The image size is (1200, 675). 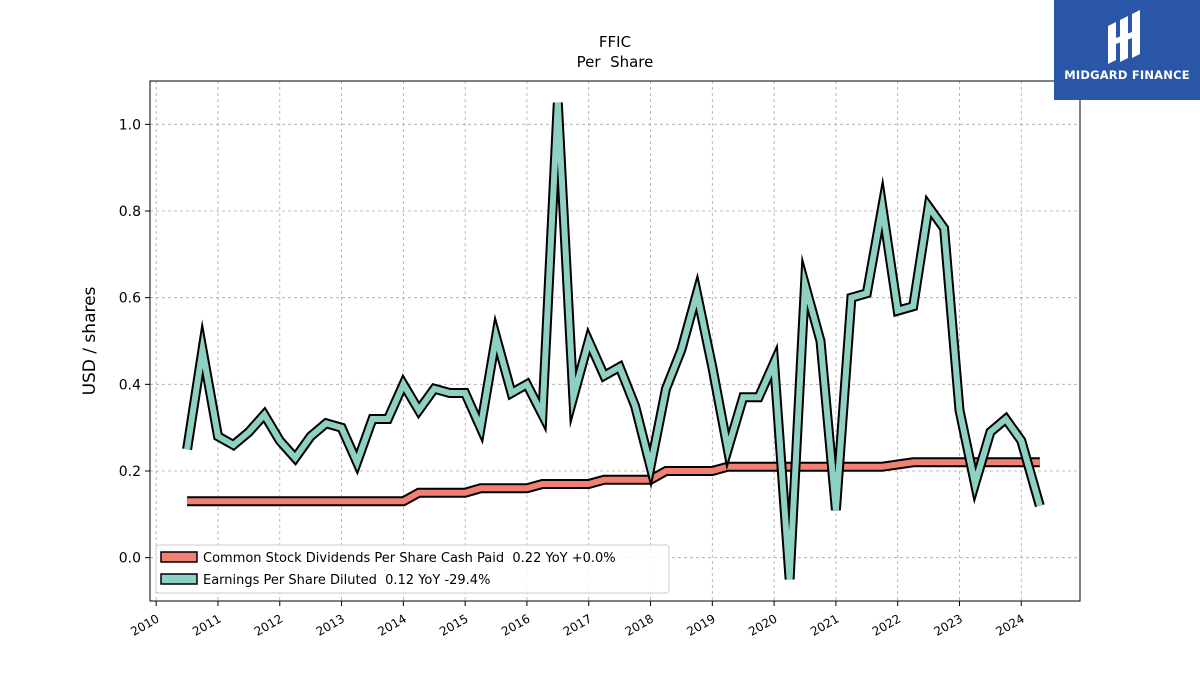 What do you see at coordinates (1127, 75) in the screenshot?
I see `brand-name: MIDGARD FINANCE` at bounding box center [1127, 75].